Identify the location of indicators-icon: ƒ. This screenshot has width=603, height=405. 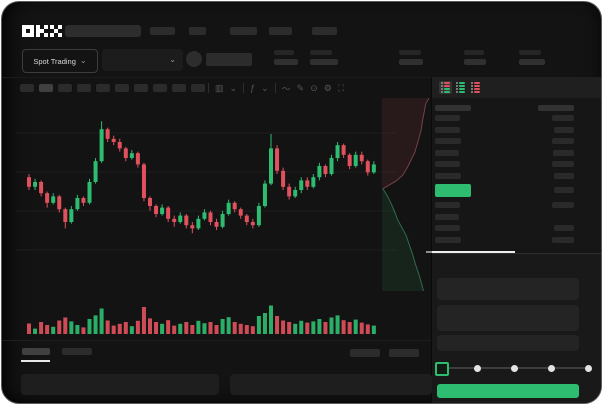
(253, 88).